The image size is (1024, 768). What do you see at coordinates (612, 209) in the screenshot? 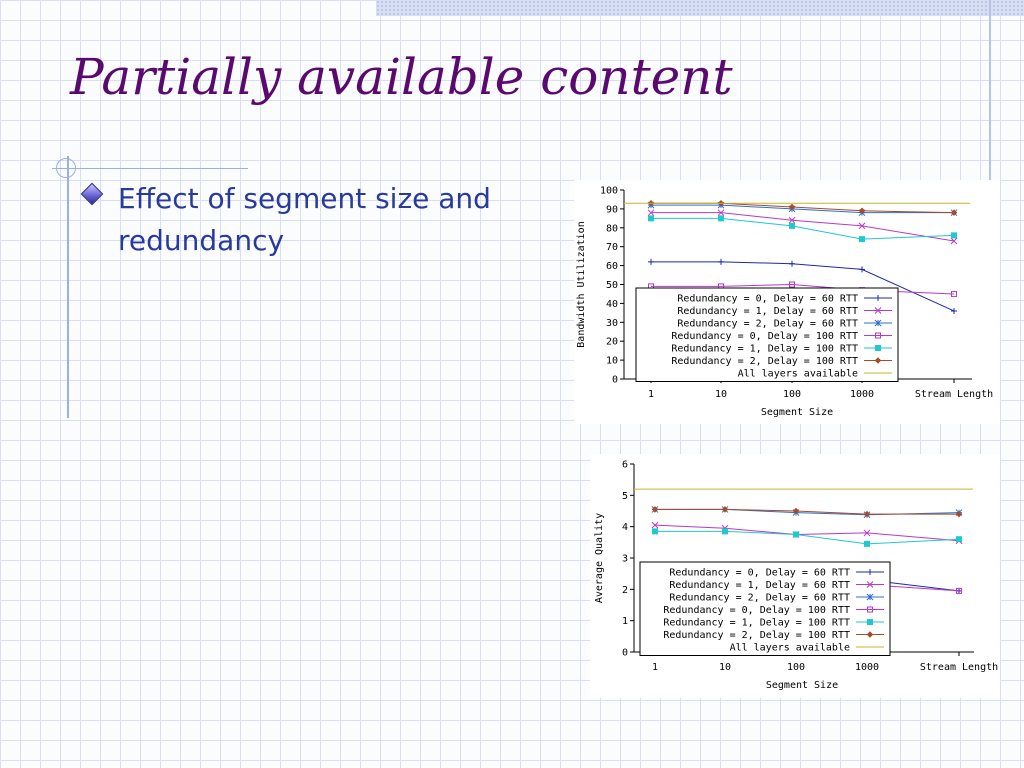
I see `y-tick-label: 90` at bounding box center [612, 209].